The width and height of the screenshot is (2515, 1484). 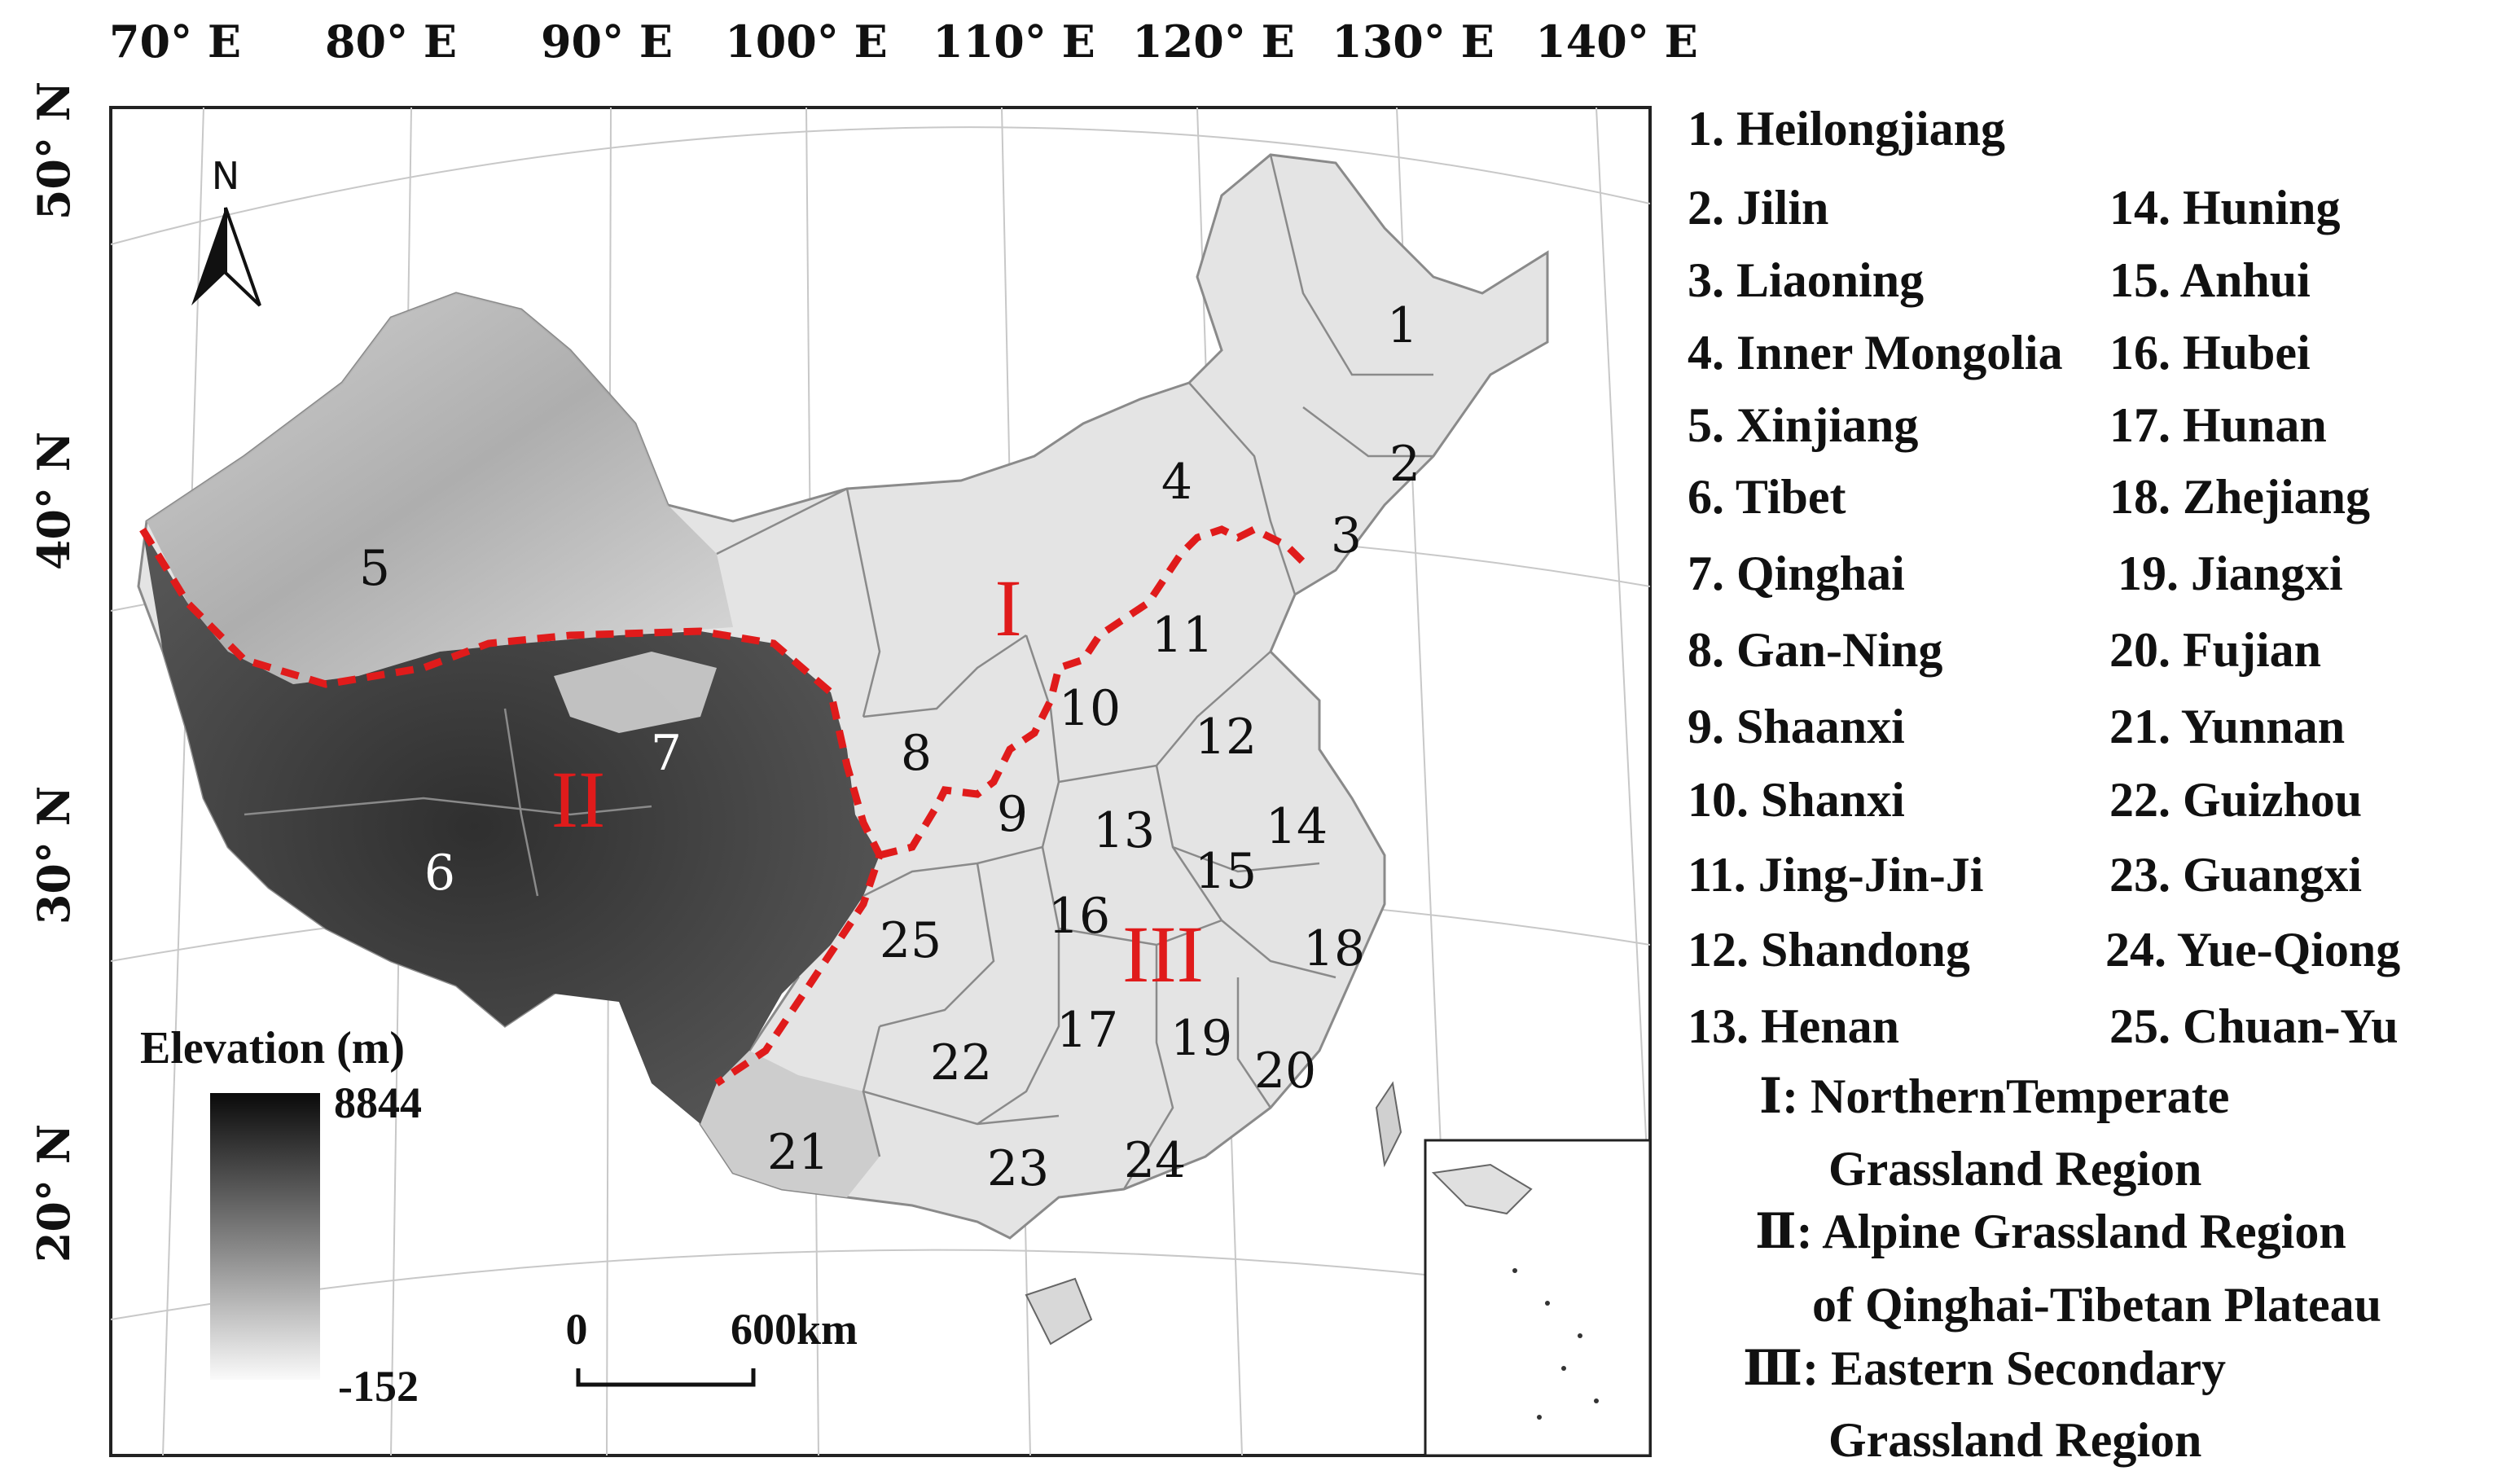 I want to click on map-number-19: 19, so click(x=1201, y=1038).